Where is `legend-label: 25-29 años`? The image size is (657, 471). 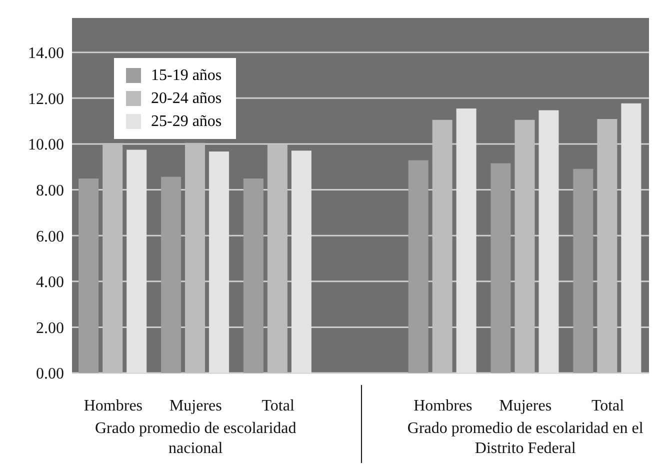
legend-label: 25-29 años is located at coordinates (186, 121).